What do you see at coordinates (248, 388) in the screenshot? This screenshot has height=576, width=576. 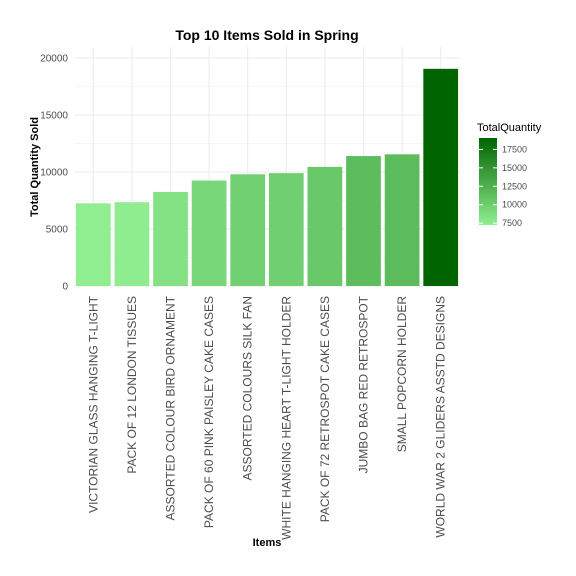 I see `x-tick-label: ASSORTED COLOURS SILK FAN` at bounding box center [248, 388].